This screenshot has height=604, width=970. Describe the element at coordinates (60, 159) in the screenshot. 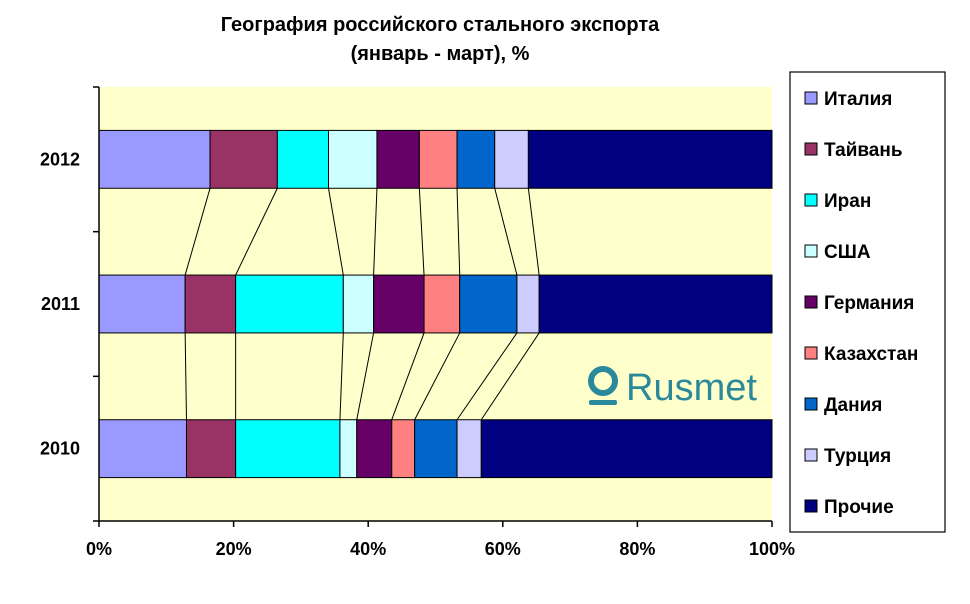

I see `y-tick-label-2012: 2012` at that location.